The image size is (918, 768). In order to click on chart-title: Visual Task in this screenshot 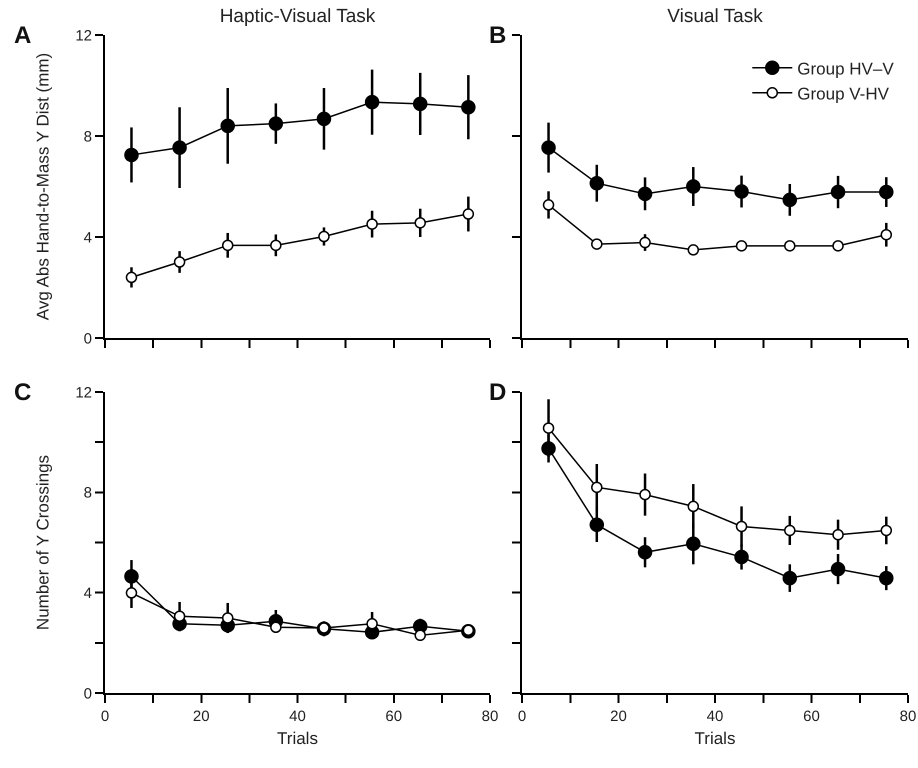, I will do `click(715, 16)`.